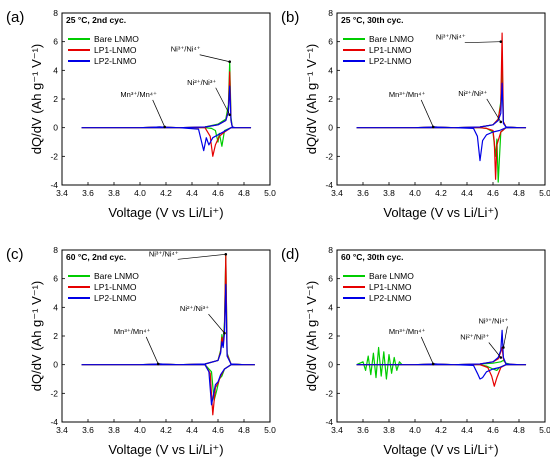  I want to click on condition-label: 60 °C, 30th cyc., so click(372, 257).